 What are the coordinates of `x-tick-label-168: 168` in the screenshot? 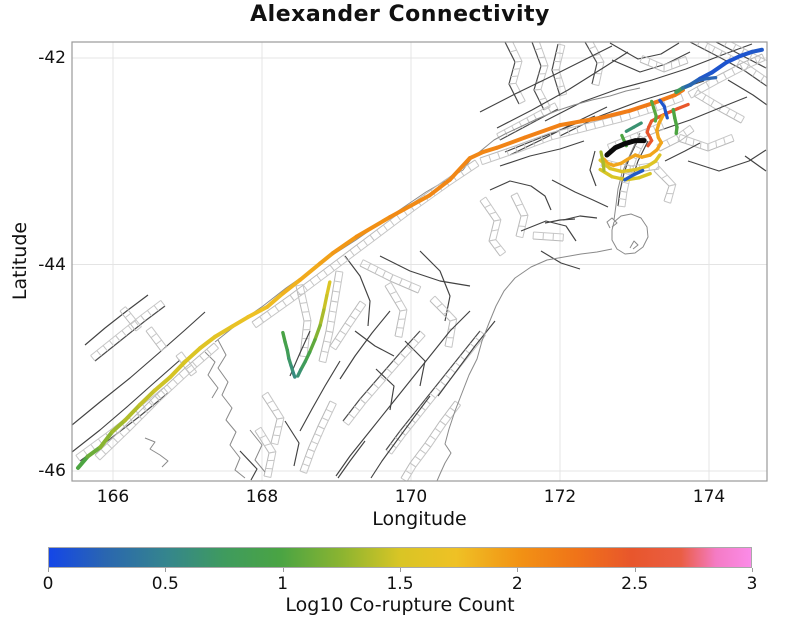 It's located at (262, 497).